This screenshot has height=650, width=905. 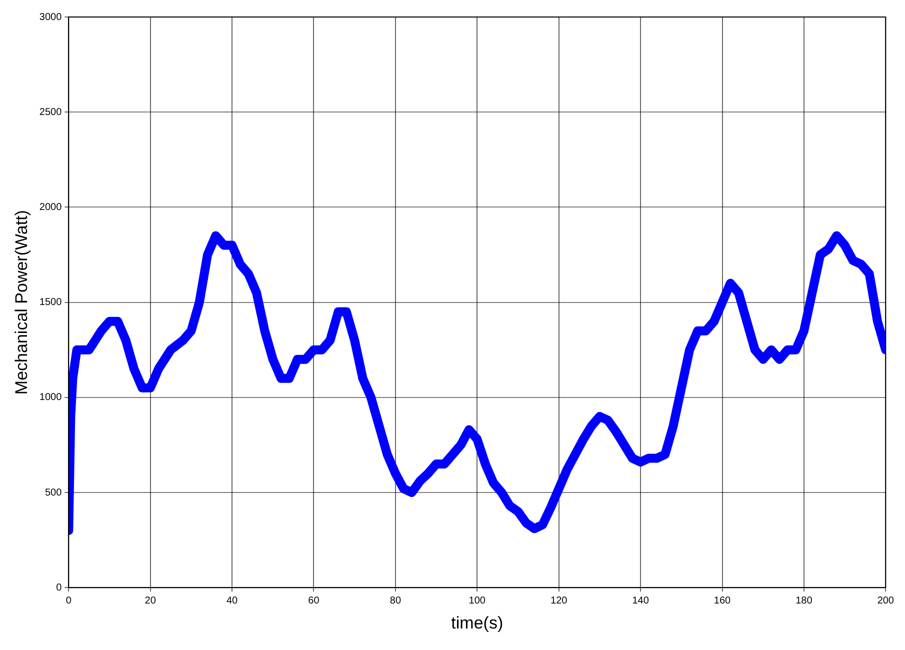 I want to click on x-tick-label: 40, so click(x=232, y=600).